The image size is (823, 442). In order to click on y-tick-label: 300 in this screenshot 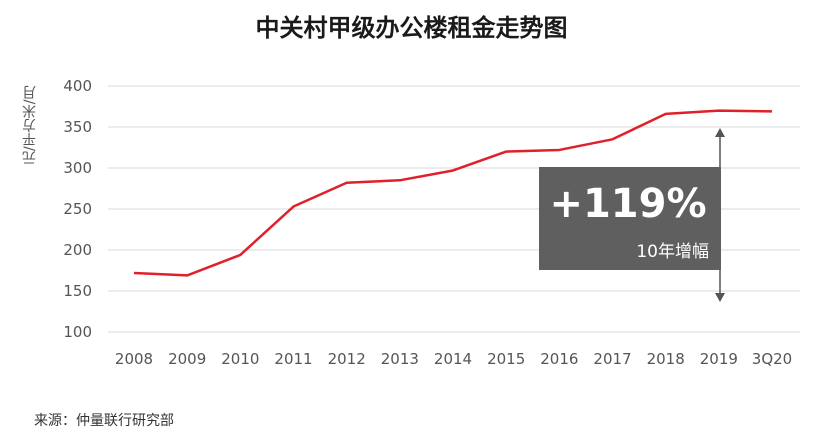, I will do `click(77, 168)`.